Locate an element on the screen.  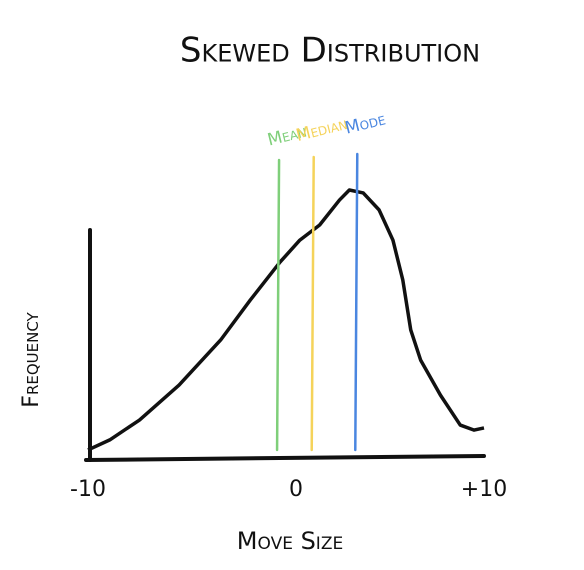
marker-label: Median is located at coordinates (322, 130).